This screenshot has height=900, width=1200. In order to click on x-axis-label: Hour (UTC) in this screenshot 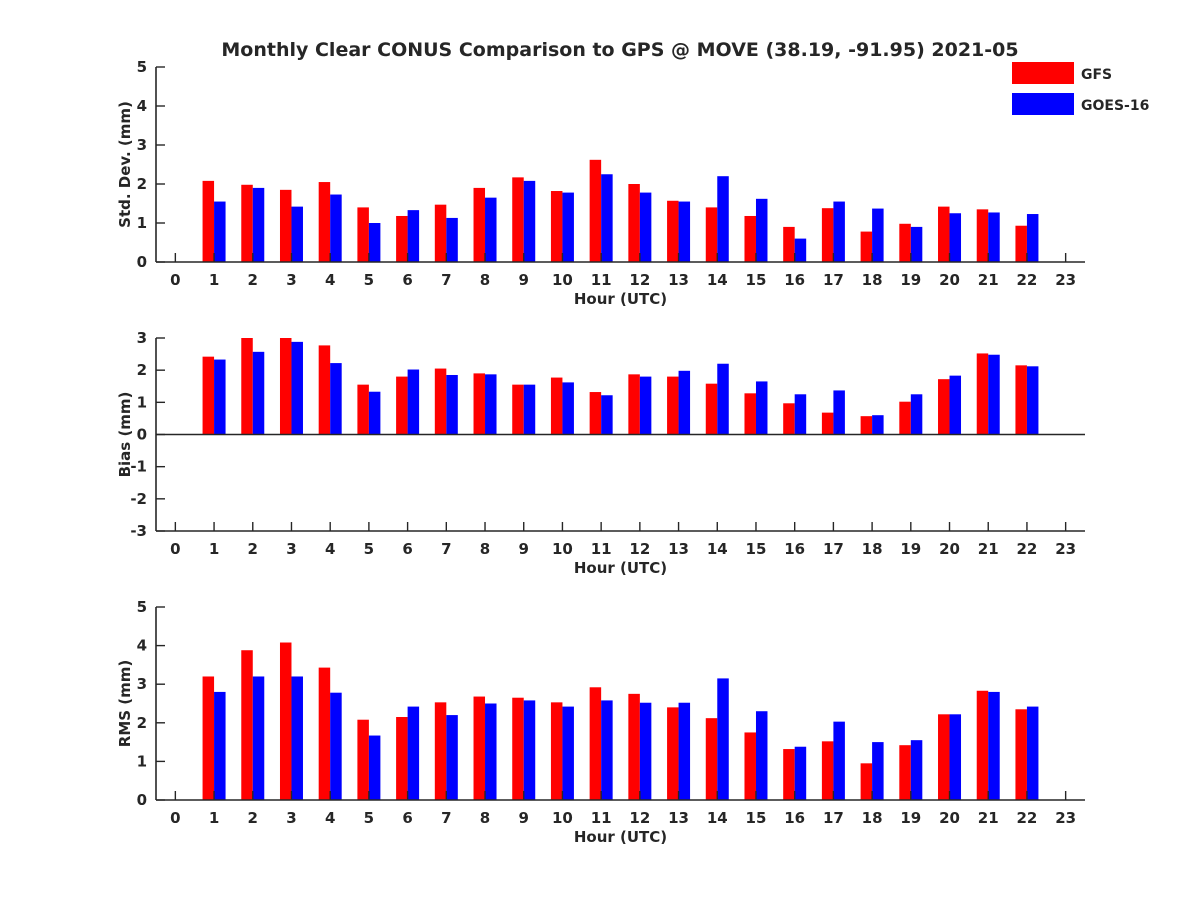, I will do `click(620, 299)`.